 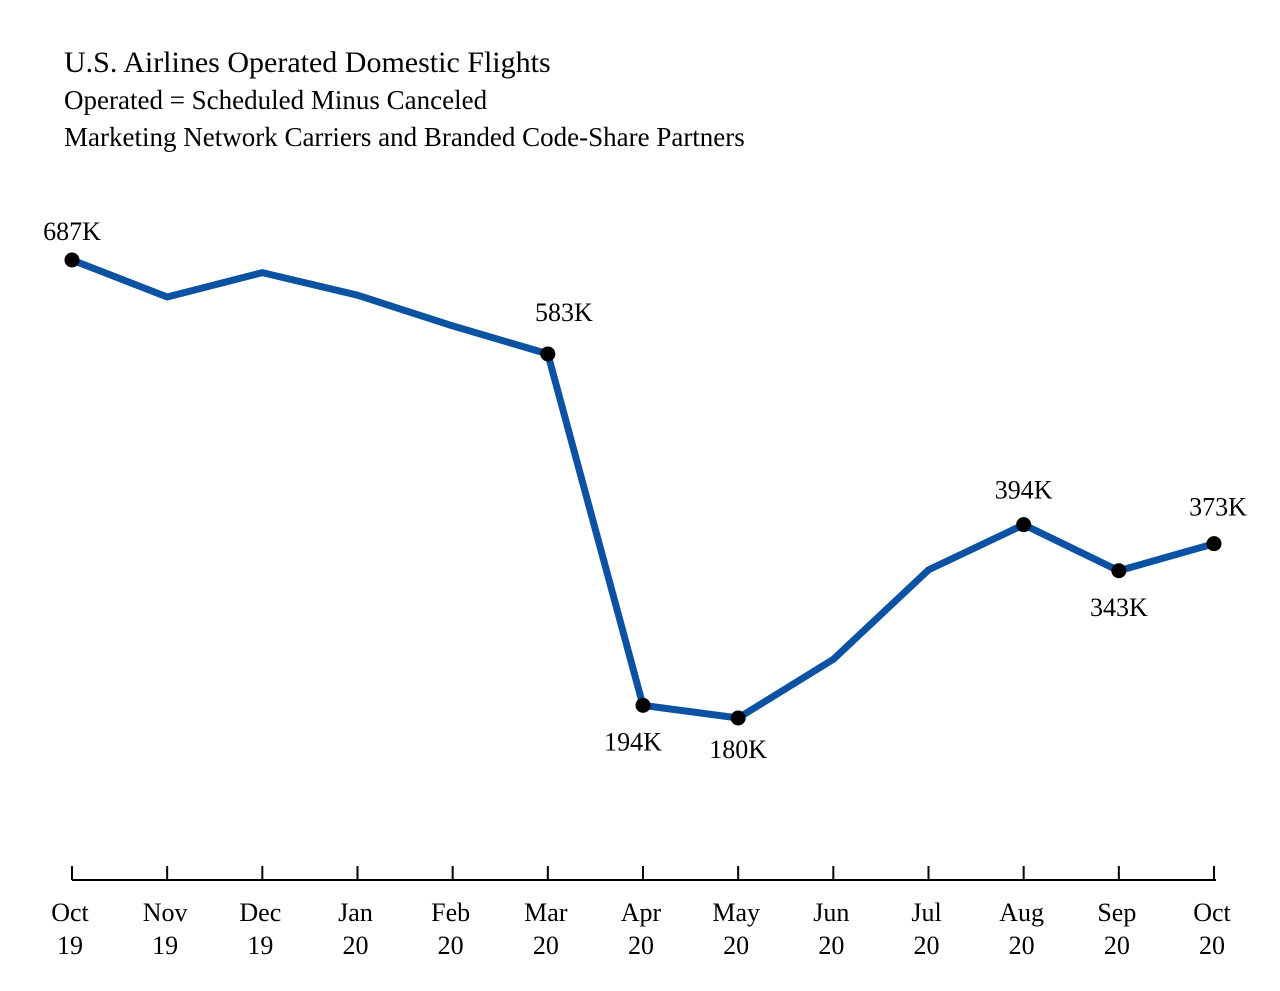 What do you see at coordinates (641, 912) in the screenshot?
I see `x-tick-label-month: Apr` at bounding box center [641, 912].